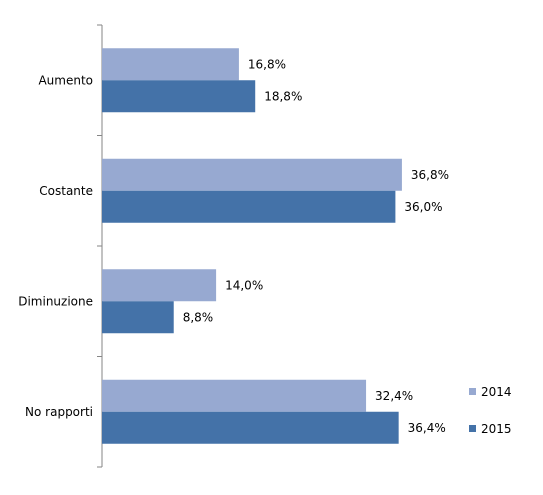 This screenshot has width=543, height=495. What do you see at coordinates (250, 427) in the screenshot?
I see `bar-2015-no-rapporti` at bounding box center [250, 427].